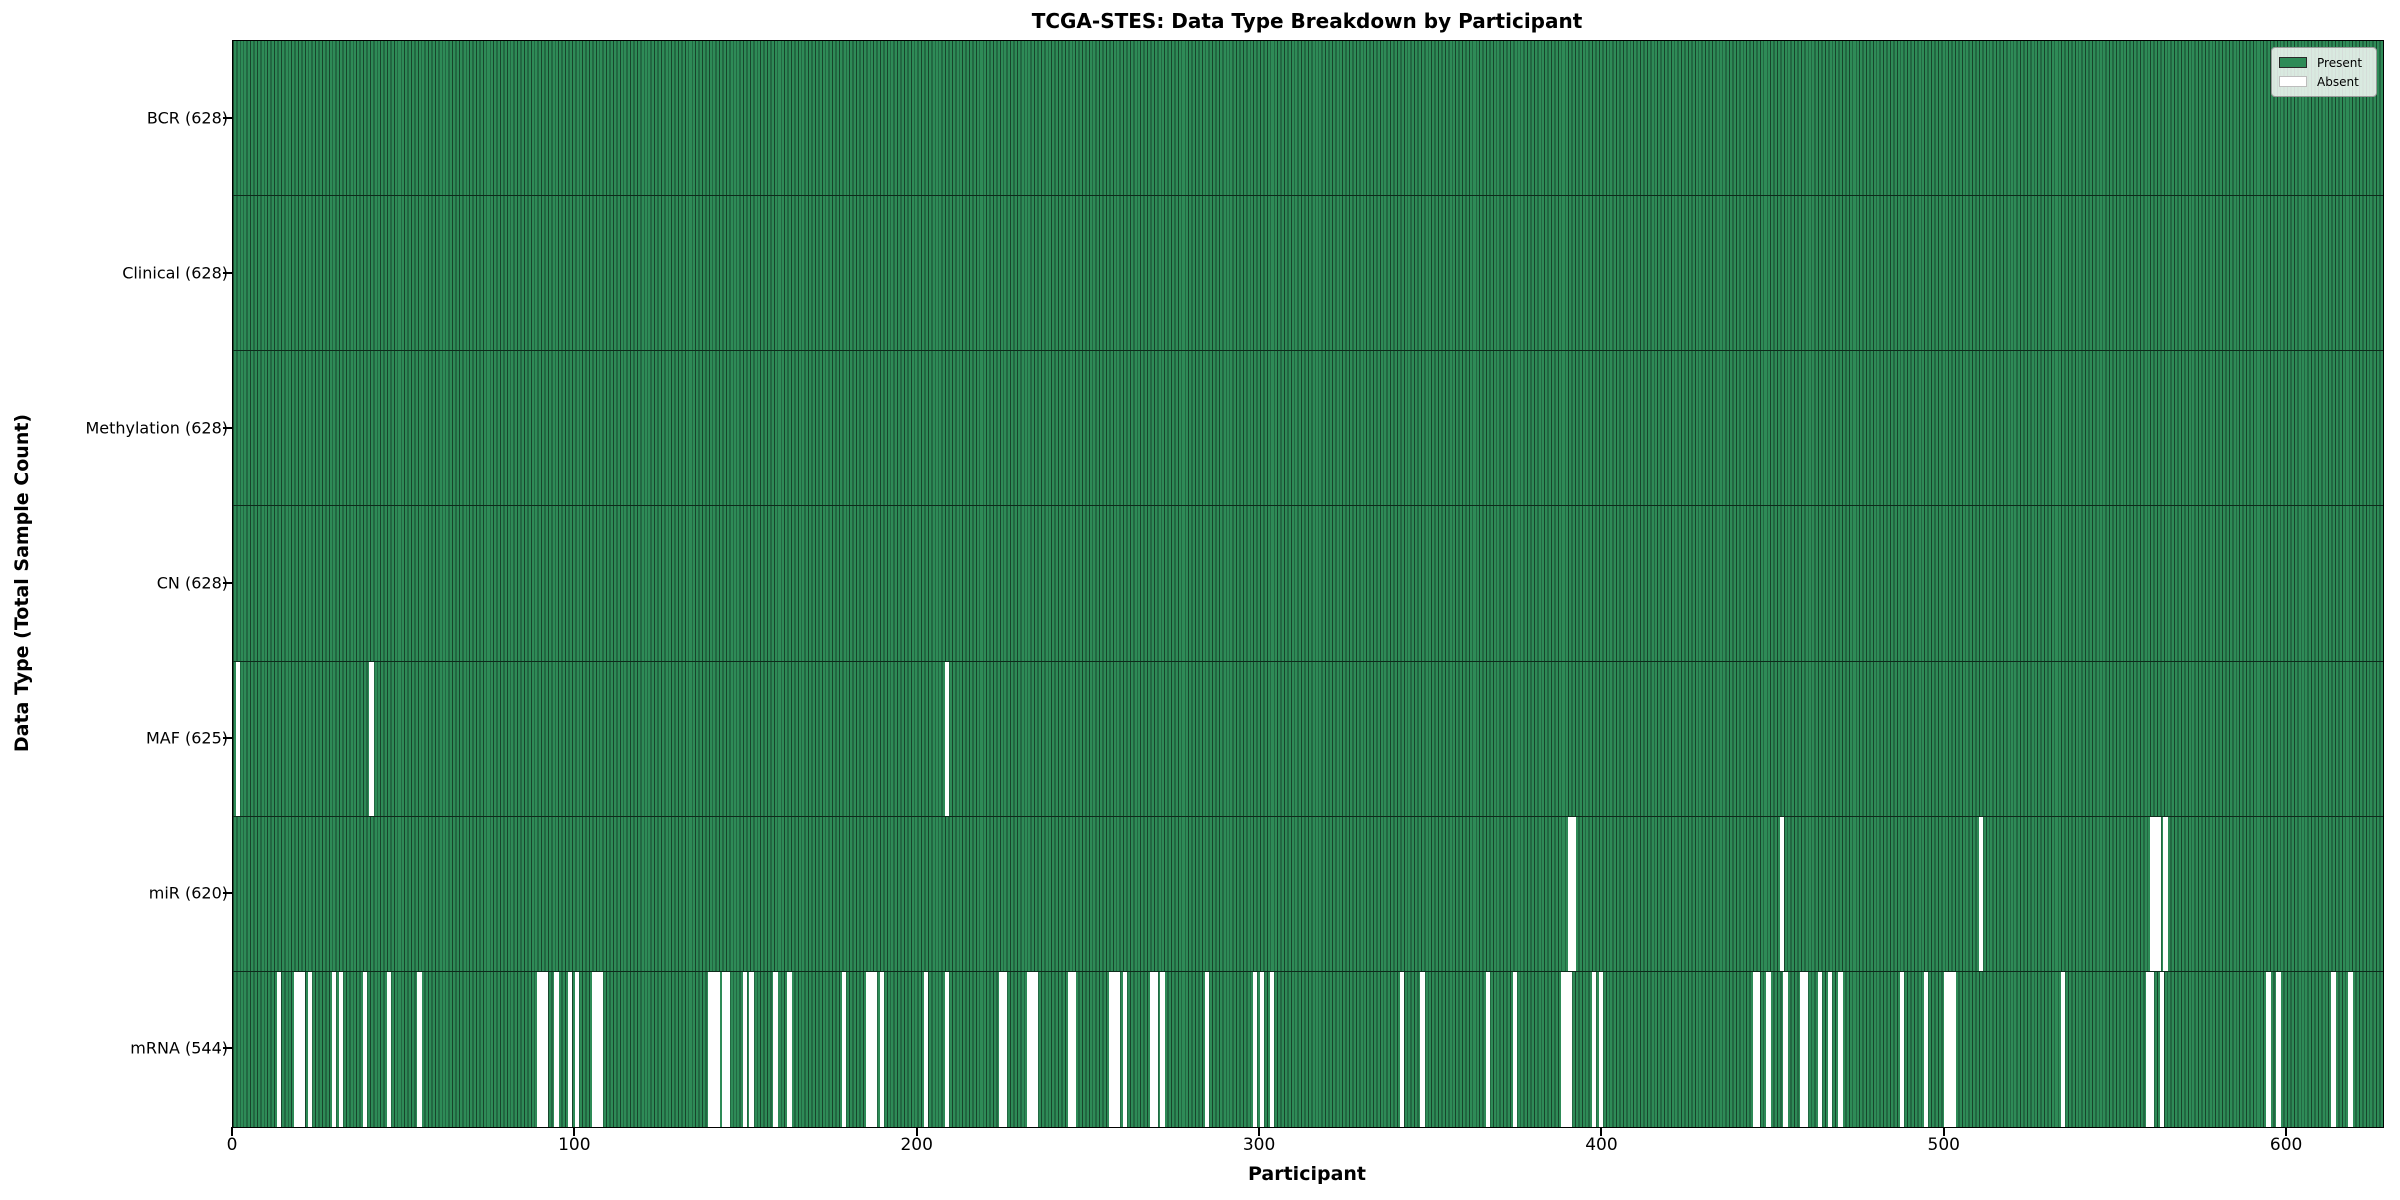 This screenshot has height=1200, width=2400. Describe the element at coordinates (175, 273) in the screenshot. I see `y-tick-label: Clinical (628)` at that location.